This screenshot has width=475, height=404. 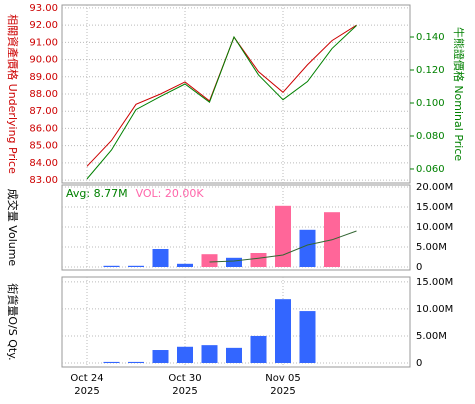 What do you see at coordinates (185, 385) in the screenshot?
I see `x-tick-label: Oct 30 2025` at bounding box center [185, 385].